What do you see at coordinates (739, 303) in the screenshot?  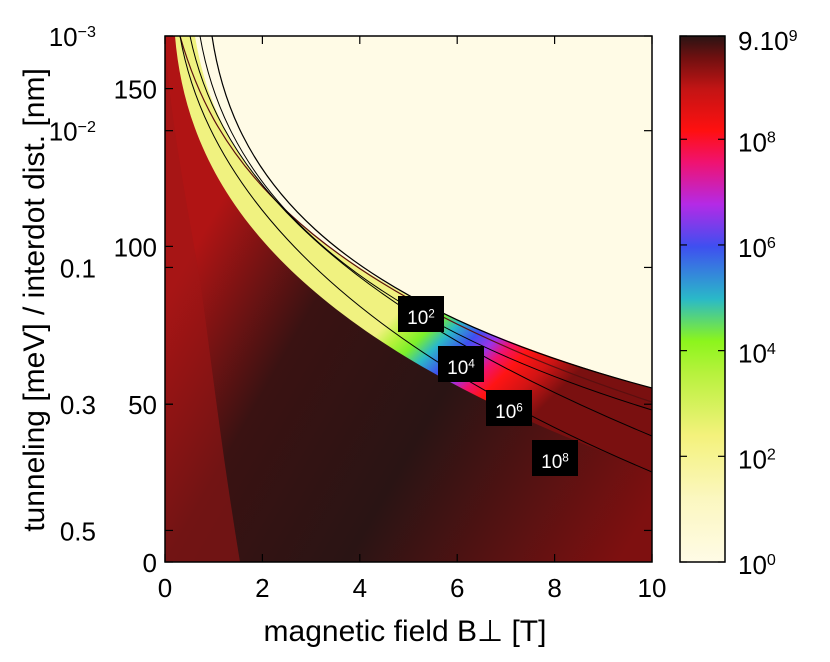 I see `colorbar-ticks: 100 102 104 106 108 9.109` at bounding box center [739, 303].